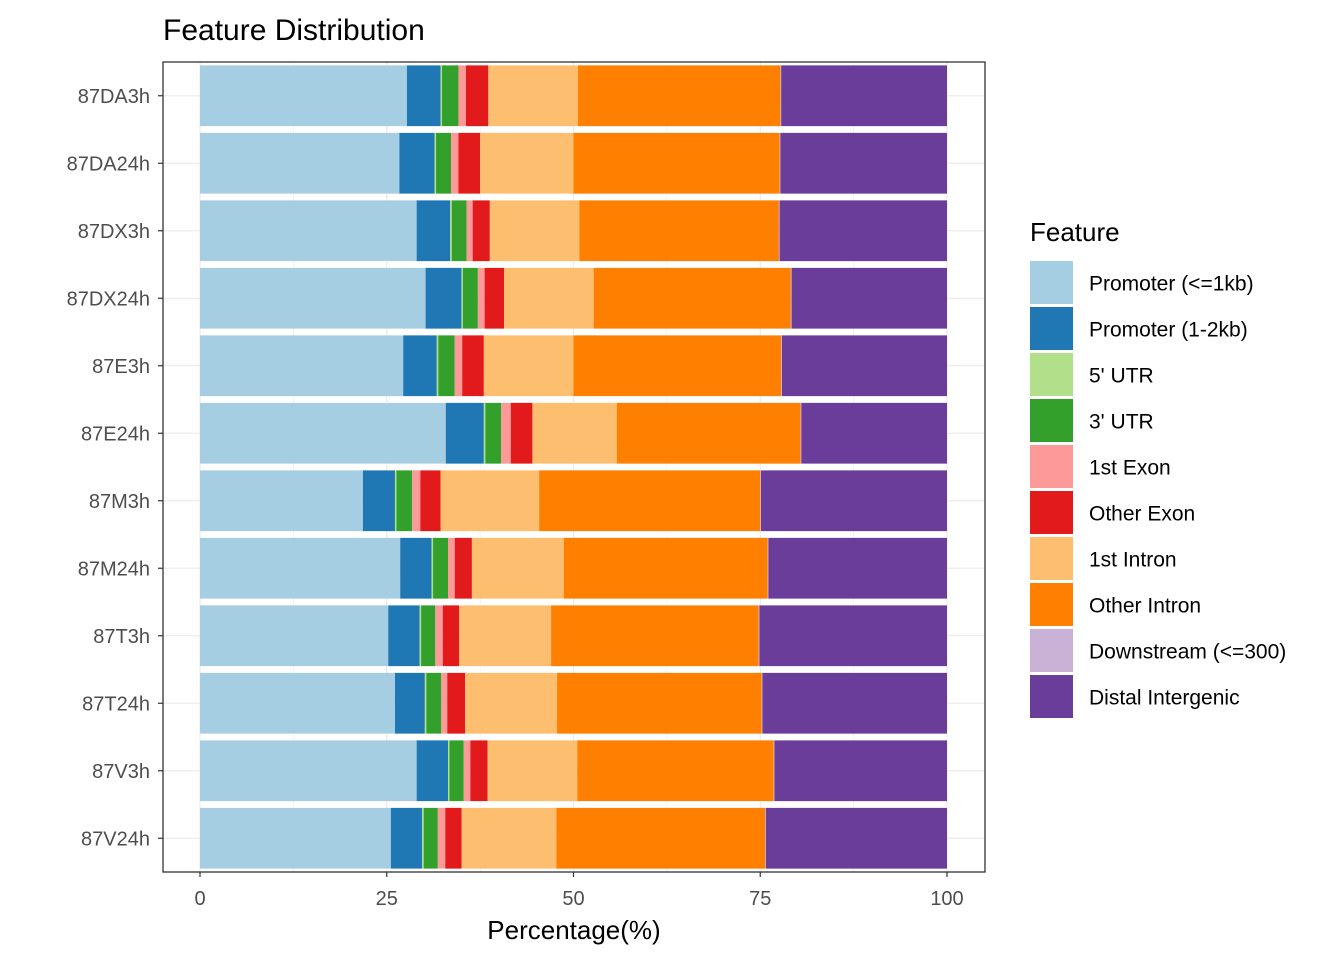 This screenshot has width=1344, height=960. What do you see at coordinates (853, 636) in the screenshot?
I see `bar-segment-87T3h-s9` at bounding box center [853, 636].